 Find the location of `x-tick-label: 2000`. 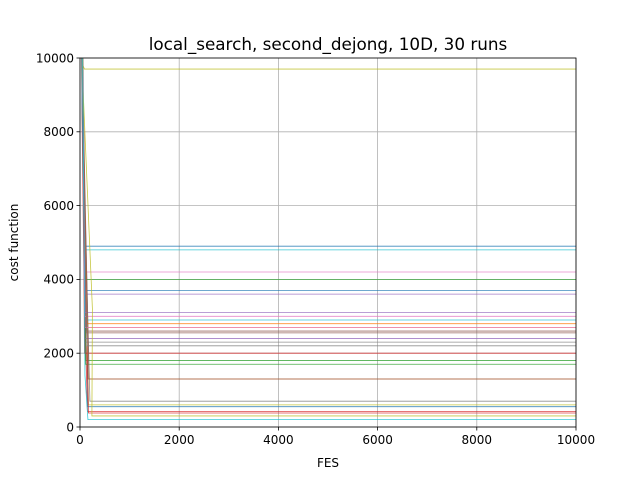

x-tick-label: 2000 is located at coordinates (179, 440).